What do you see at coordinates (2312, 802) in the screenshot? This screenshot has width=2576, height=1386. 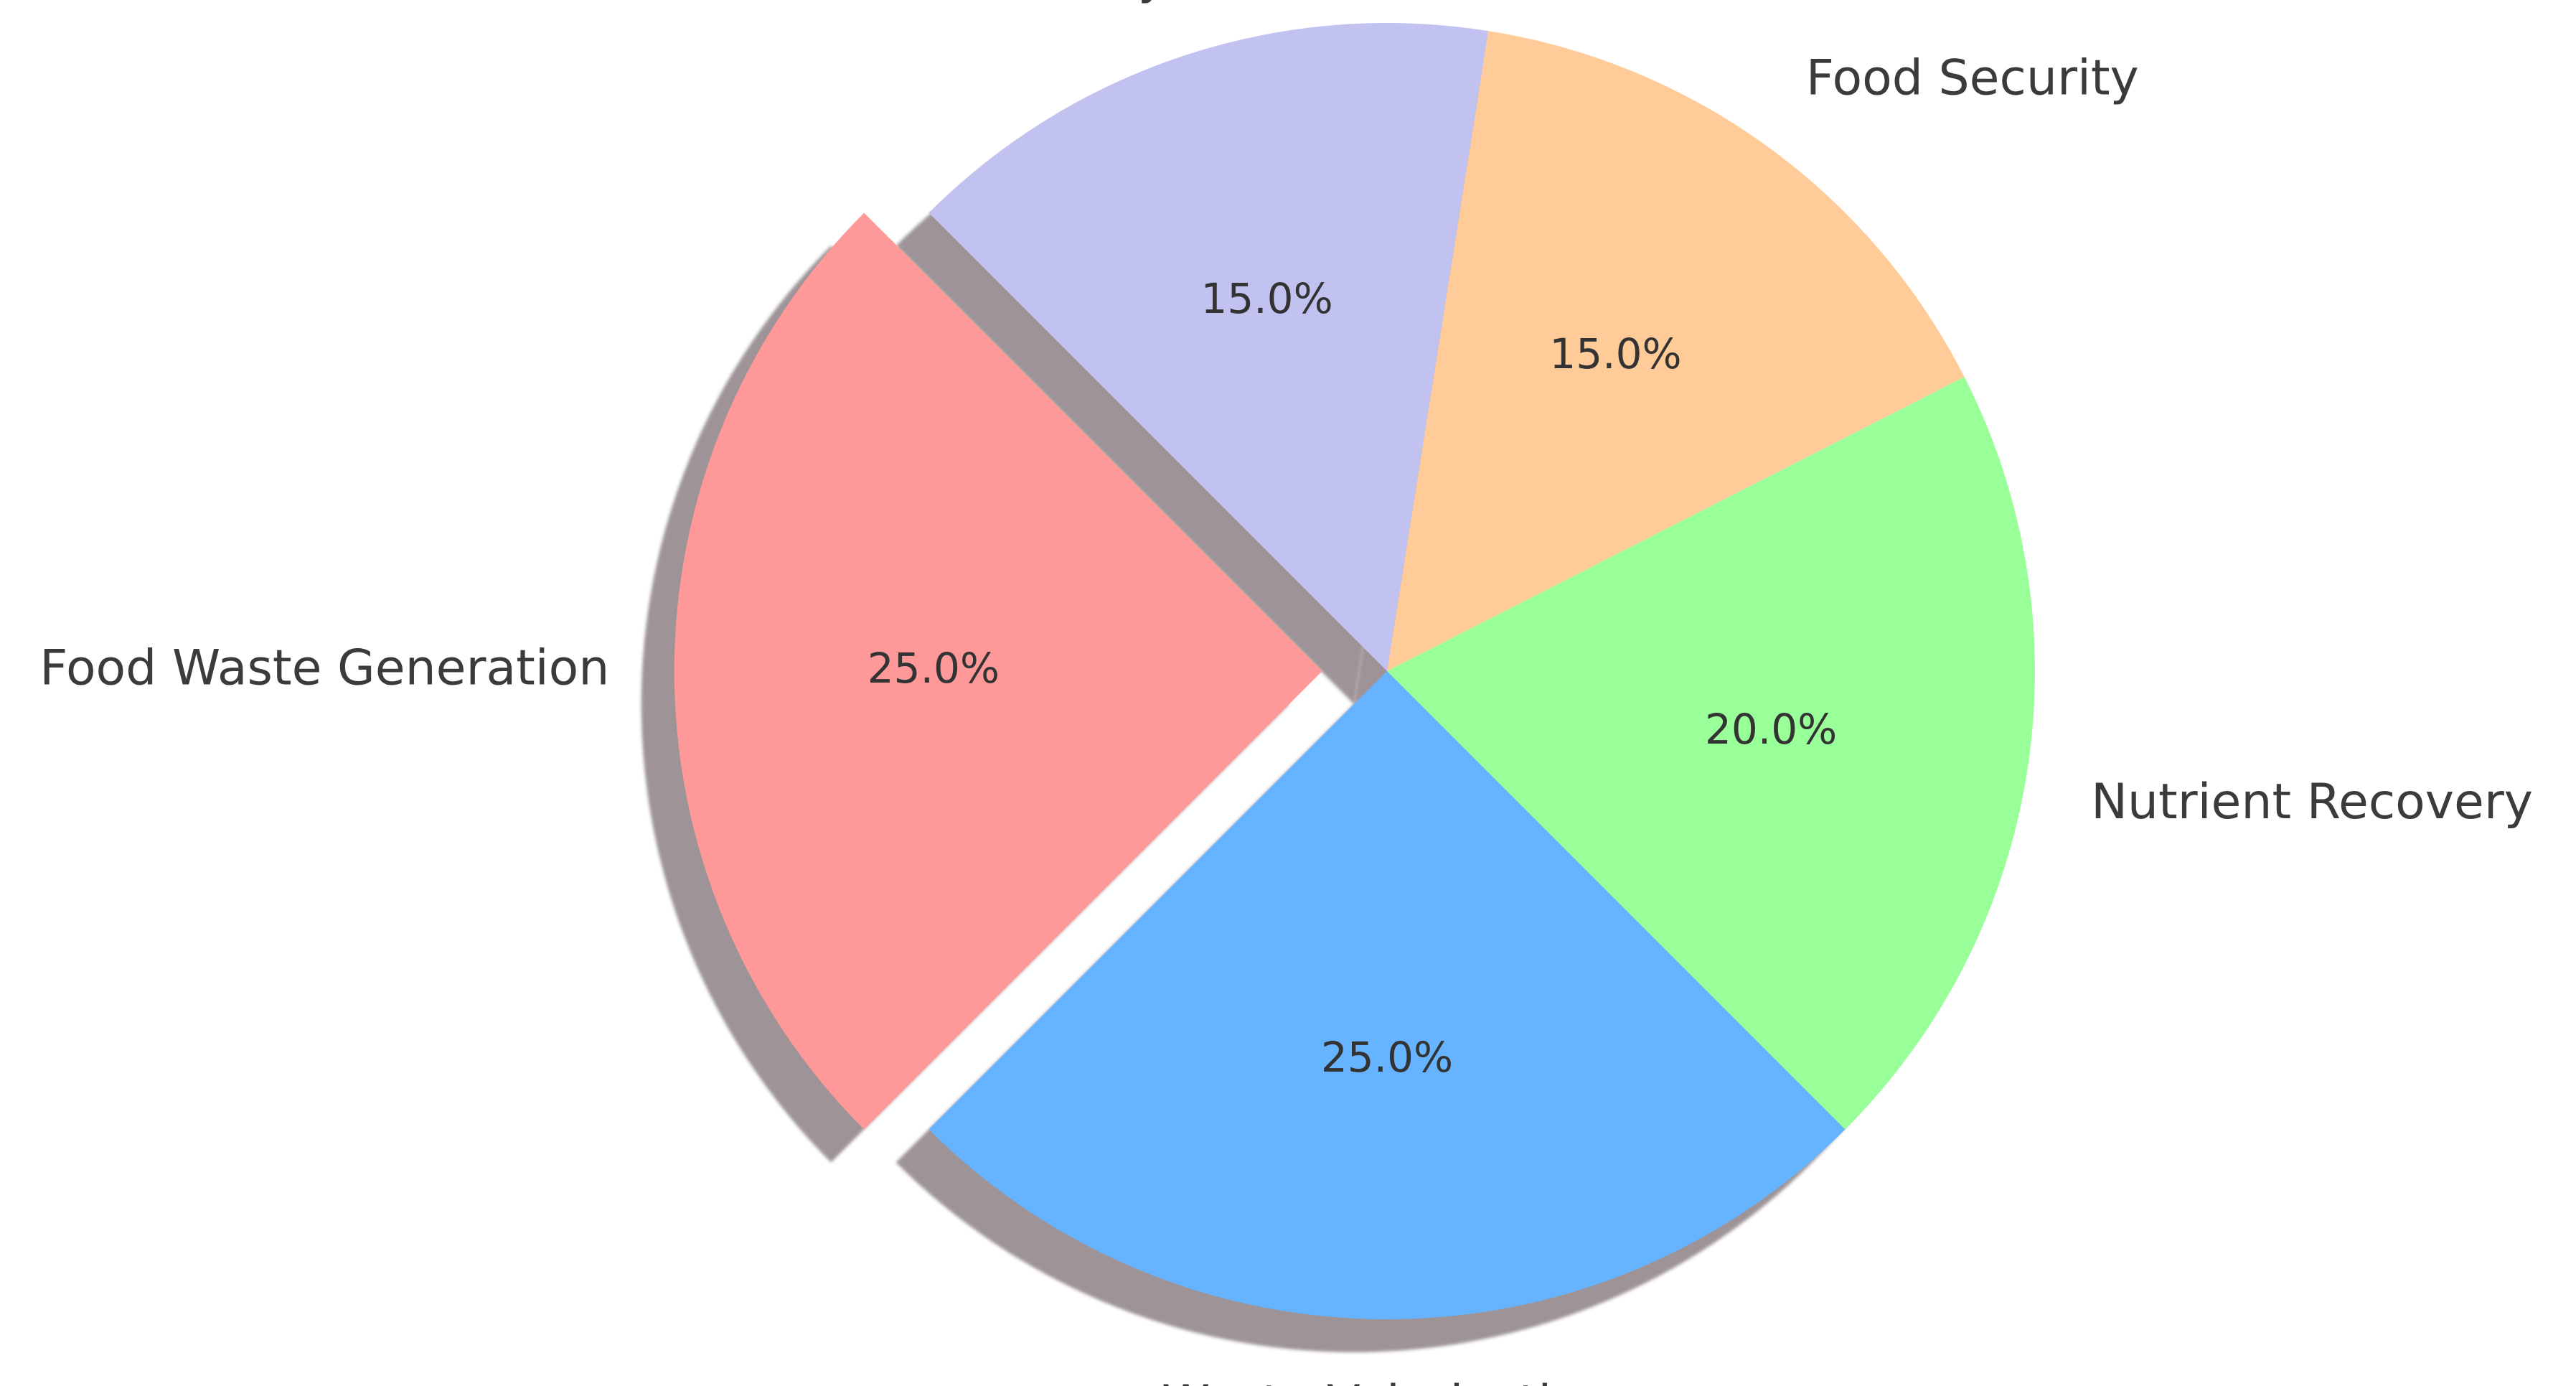 I see `label-nutrient-recovery: Nutrient Recovery` at bounding box center [2312, 802].